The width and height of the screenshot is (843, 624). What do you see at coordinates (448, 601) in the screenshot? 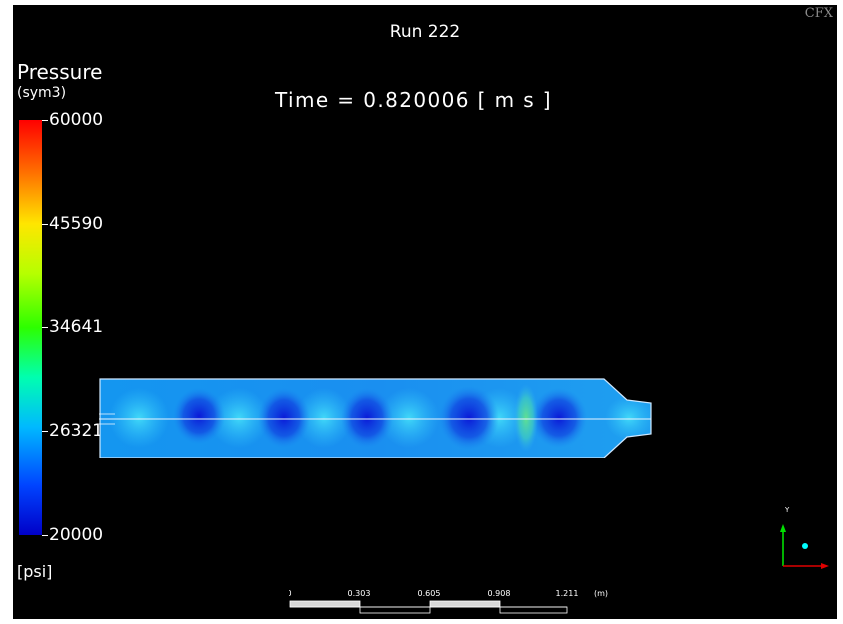
I see `length-scale-bar: 0 0.303 0.605 0.908 1.211 (m)` at bounding box center [448, 601].